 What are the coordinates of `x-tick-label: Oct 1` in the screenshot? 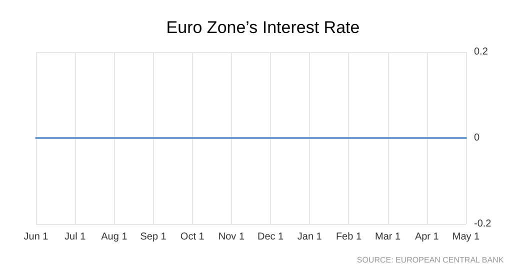 It's located at (192, 237).